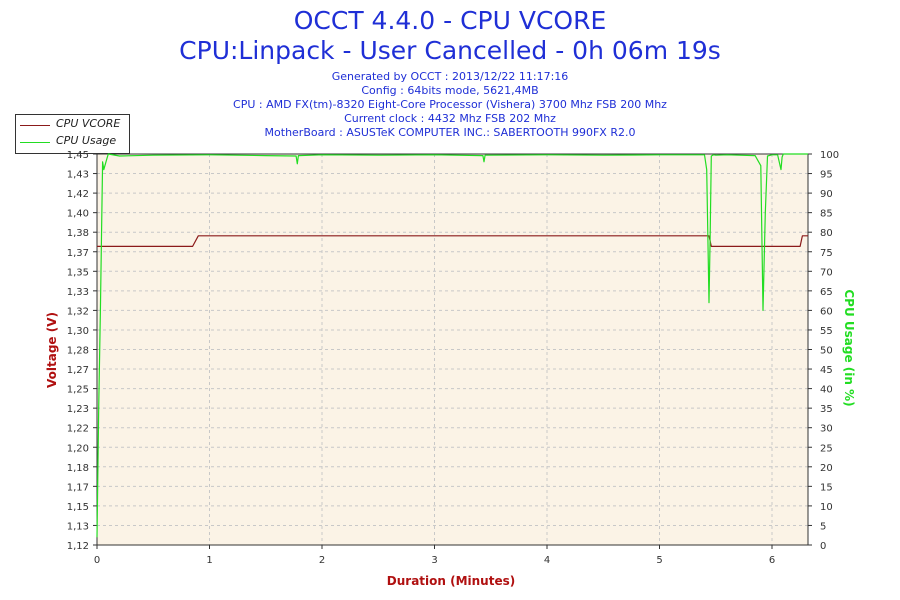  What do you see at coordinates (826, 390) in the screenshot?
I see `y2-tick-label: 40` at bounding box center [826, 390].